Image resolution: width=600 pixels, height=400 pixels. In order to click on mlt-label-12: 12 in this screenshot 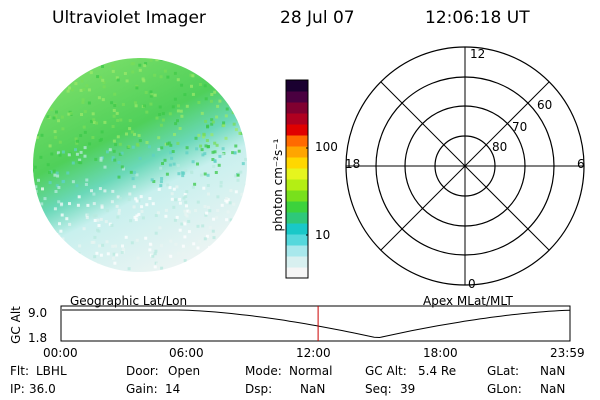, I will do `click(478, 54)`.